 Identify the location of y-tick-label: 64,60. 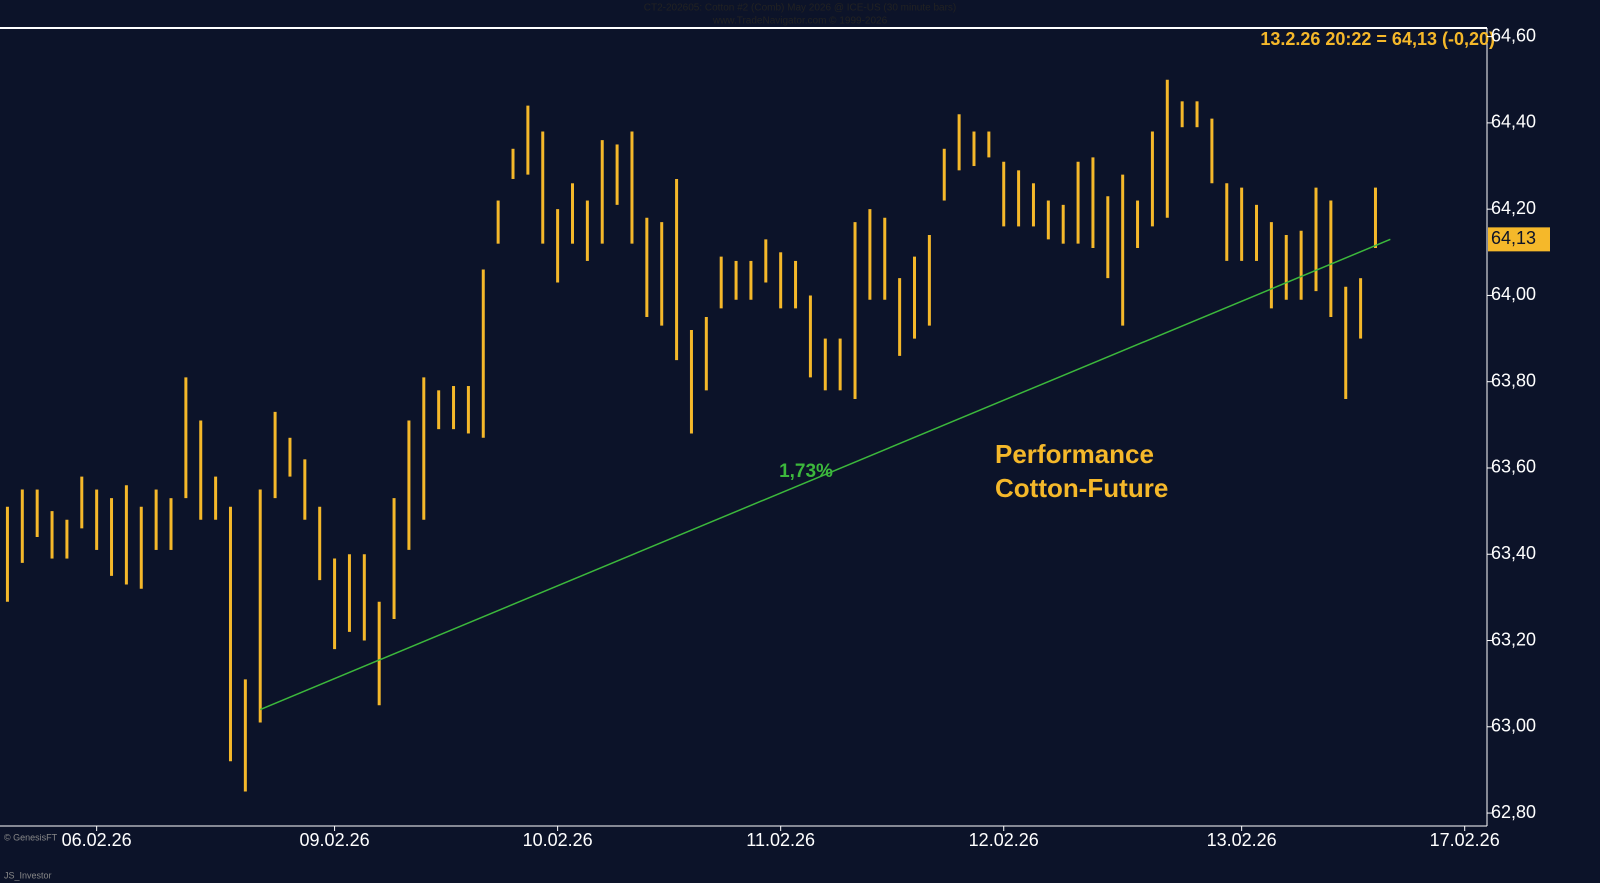
(1513, 35).